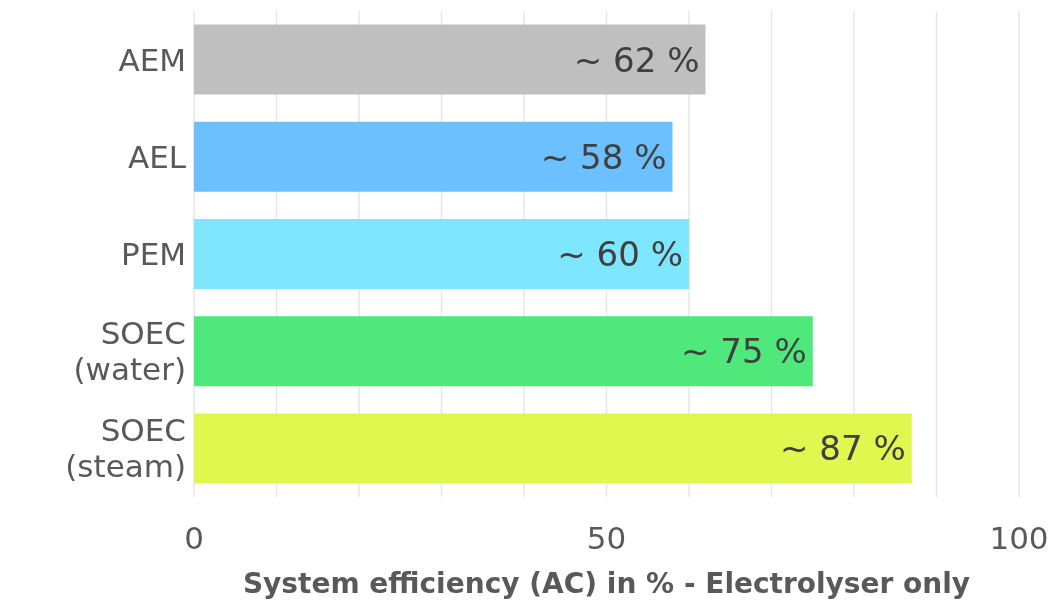 The width and height of the screenshot is (1060, 601). What do you see at coordinates (194, 538) in the screenshot?
I see `x-tick-label: 0` at bounding box center [194, 538].